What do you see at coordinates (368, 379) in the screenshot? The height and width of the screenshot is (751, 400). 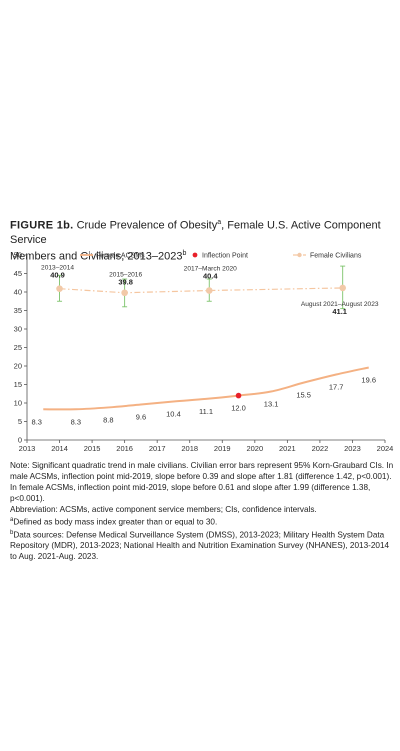 I see `acsm-data-label: 19.6` at bounding box center [368, 379].